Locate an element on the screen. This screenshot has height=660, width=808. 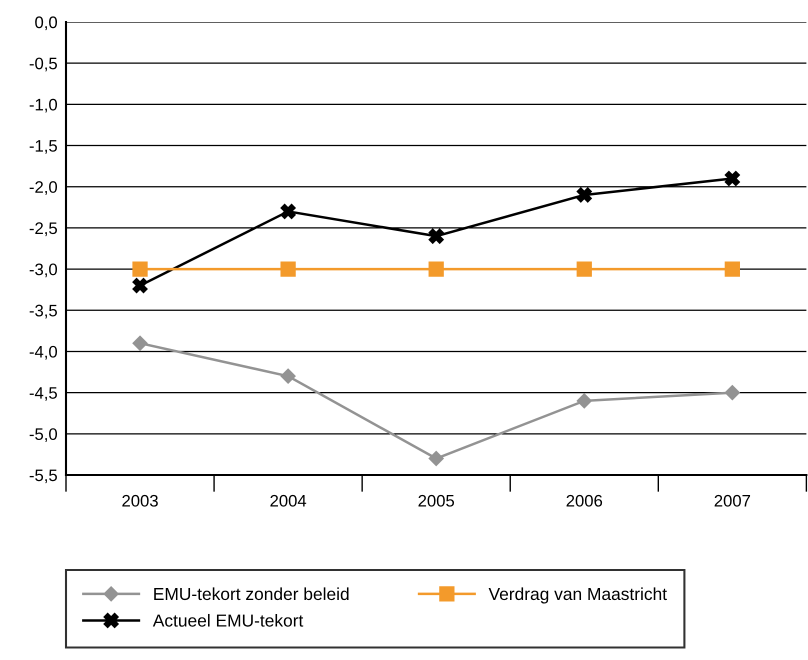
x-tick-label: 2004 is located at coordinates (288, 500).